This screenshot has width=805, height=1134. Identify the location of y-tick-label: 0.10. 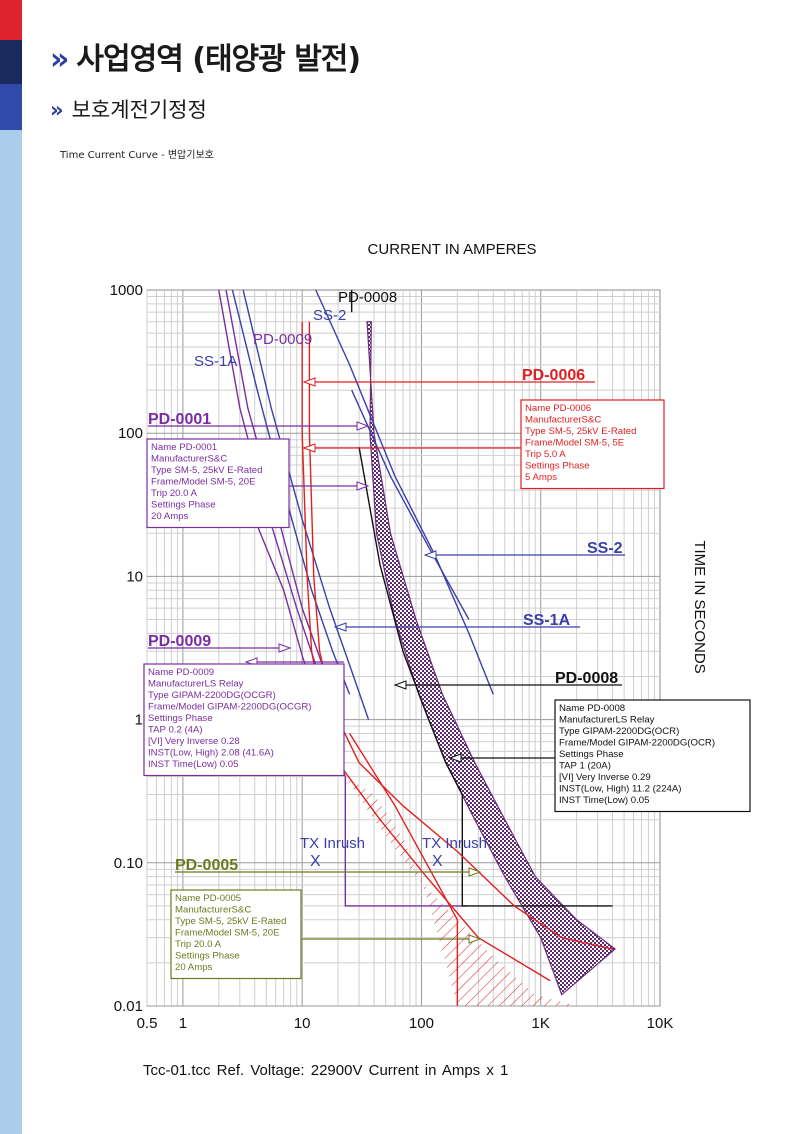
(128, 863).